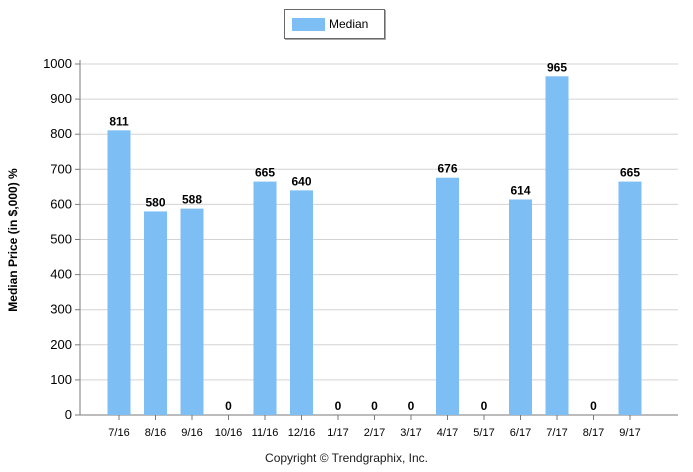 The width and height of the screenshot is (693, 472). Describe the element at coordinates (447, 169) in the screenshot. I see `data-label: 676` at that location.